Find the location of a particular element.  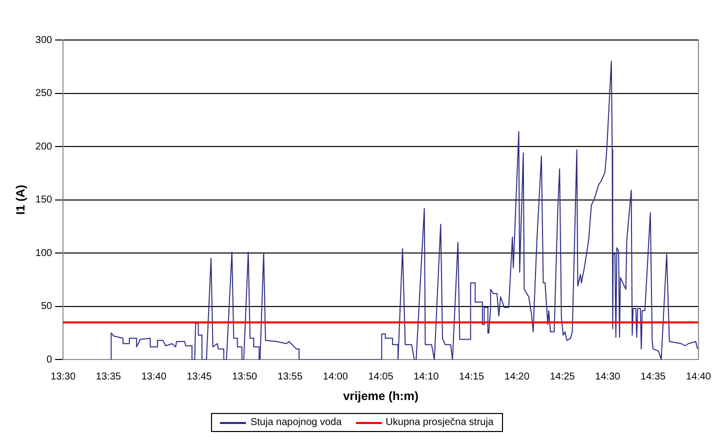

x-tick-label: 13:40 is located at coordinates (154, 376).